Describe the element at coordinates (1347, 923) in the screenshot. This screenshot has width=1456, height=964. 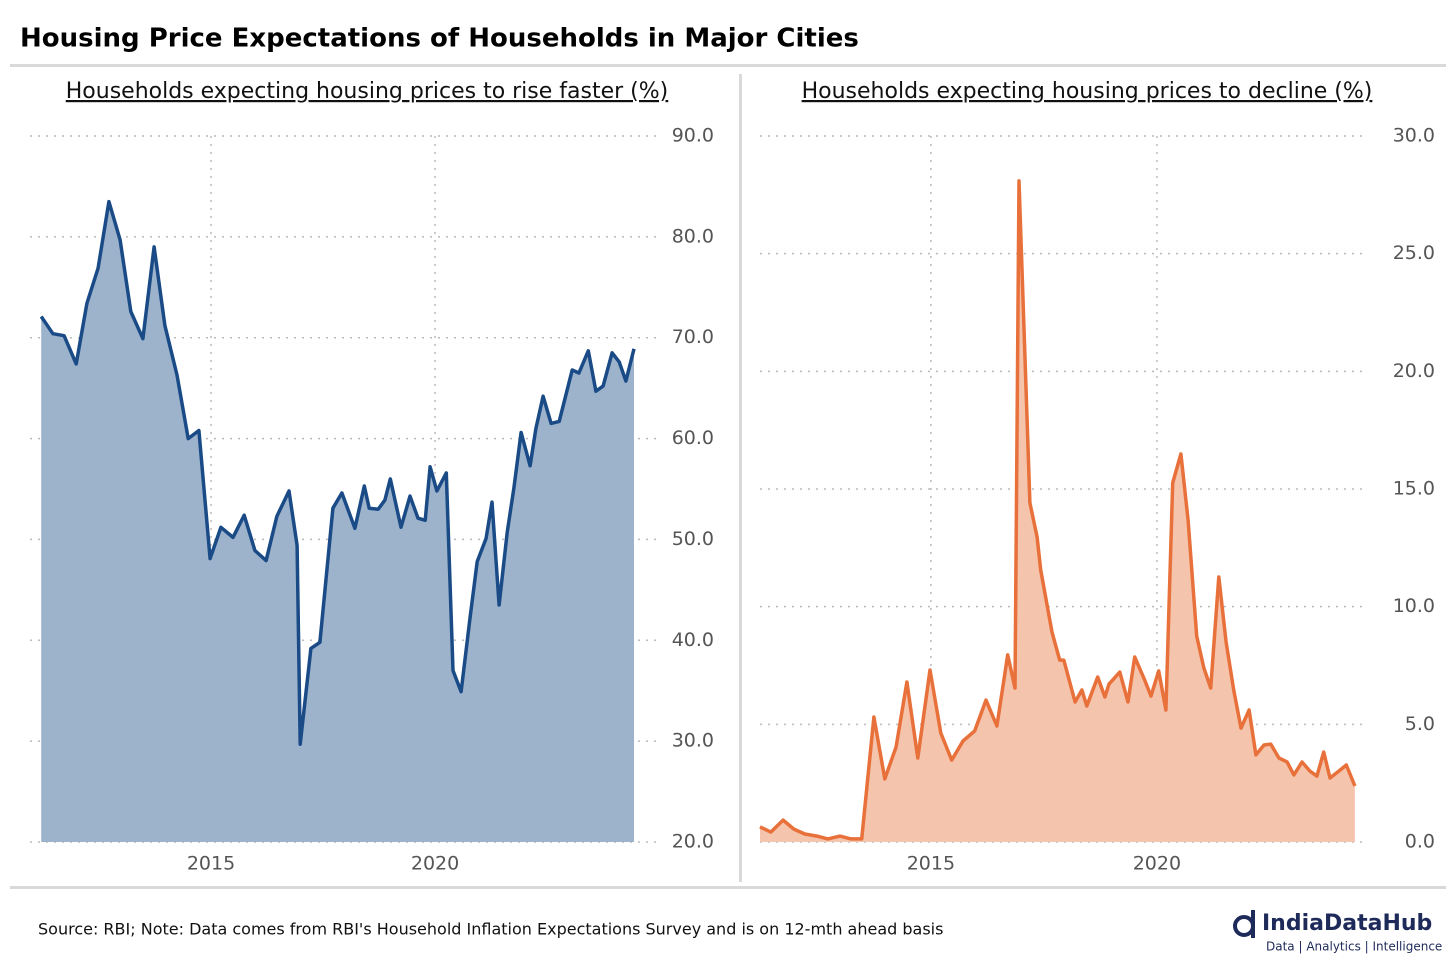
I see `logo-name: IndiaDataHub` at that location.